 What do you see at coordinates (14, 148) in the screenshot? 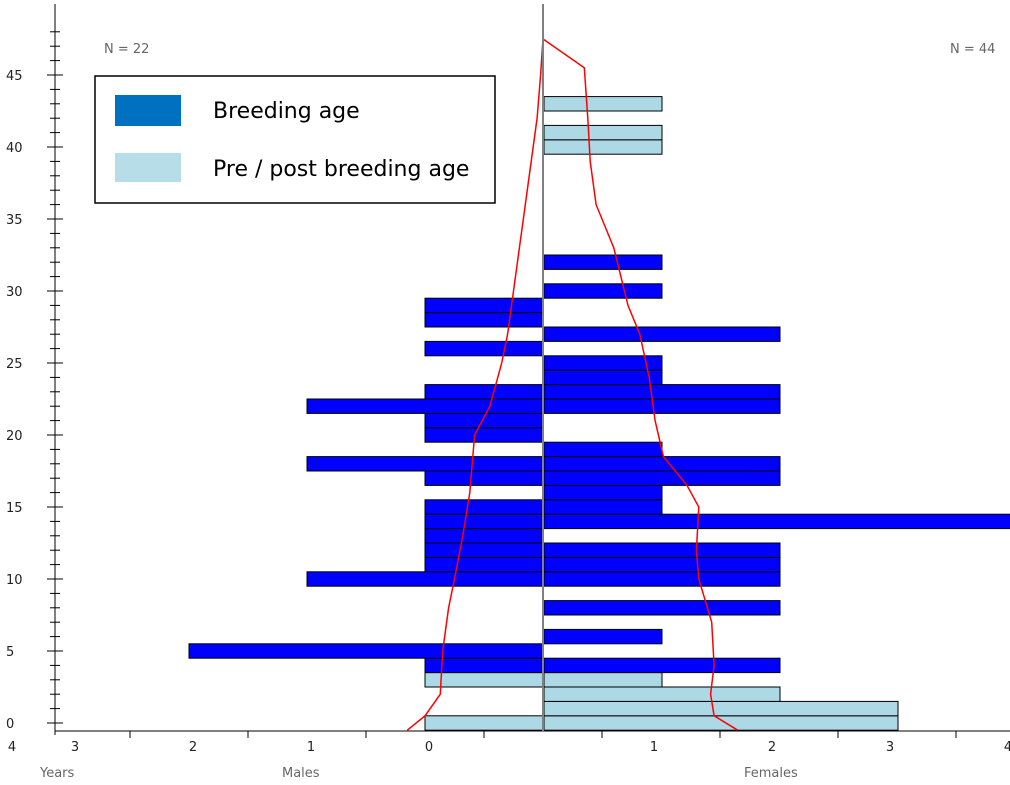
I see `y-tick-label-40: 40` at bounding box center [14, 148].